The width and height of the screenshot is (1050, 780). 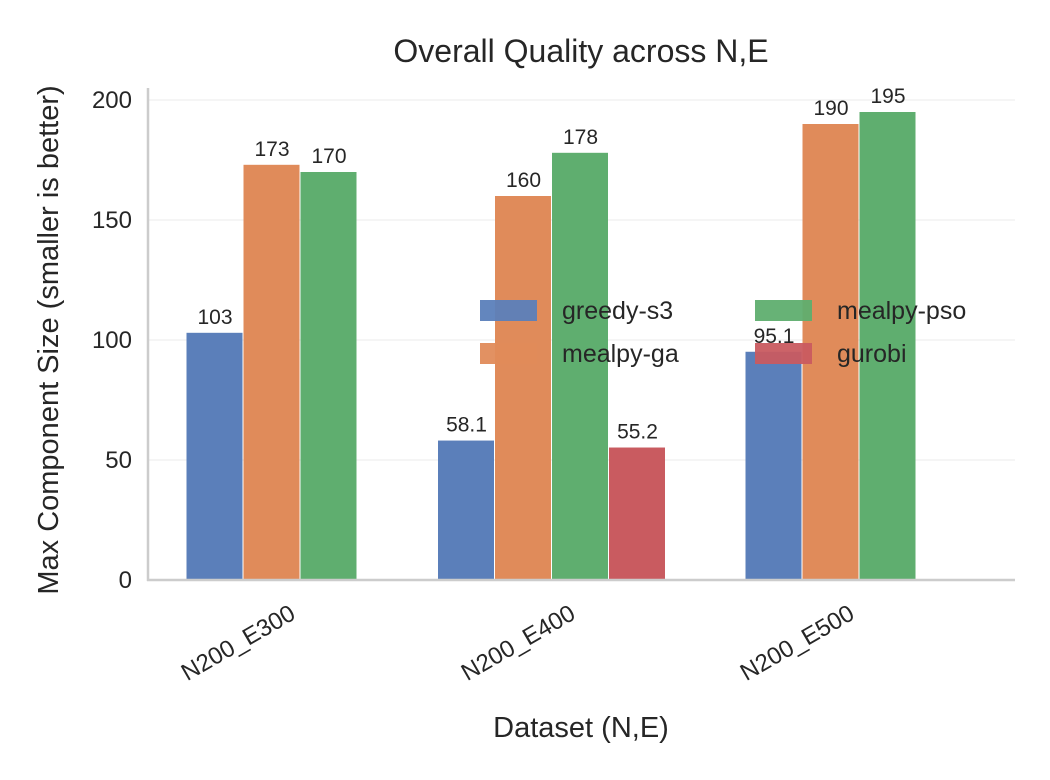 What do you see at coordinates (872, 354) in the screenshot?
I see `legend-label: gurobi` at bounding box center [872, 354].